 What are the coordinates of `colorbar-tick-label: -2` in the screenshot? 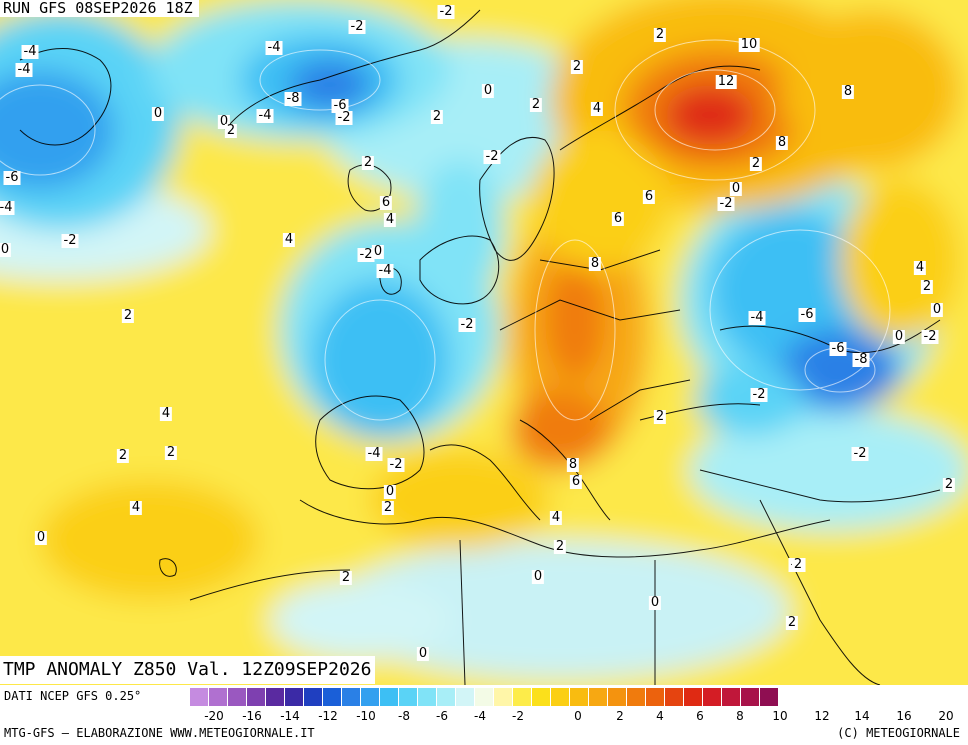 It's located at (518, 716).